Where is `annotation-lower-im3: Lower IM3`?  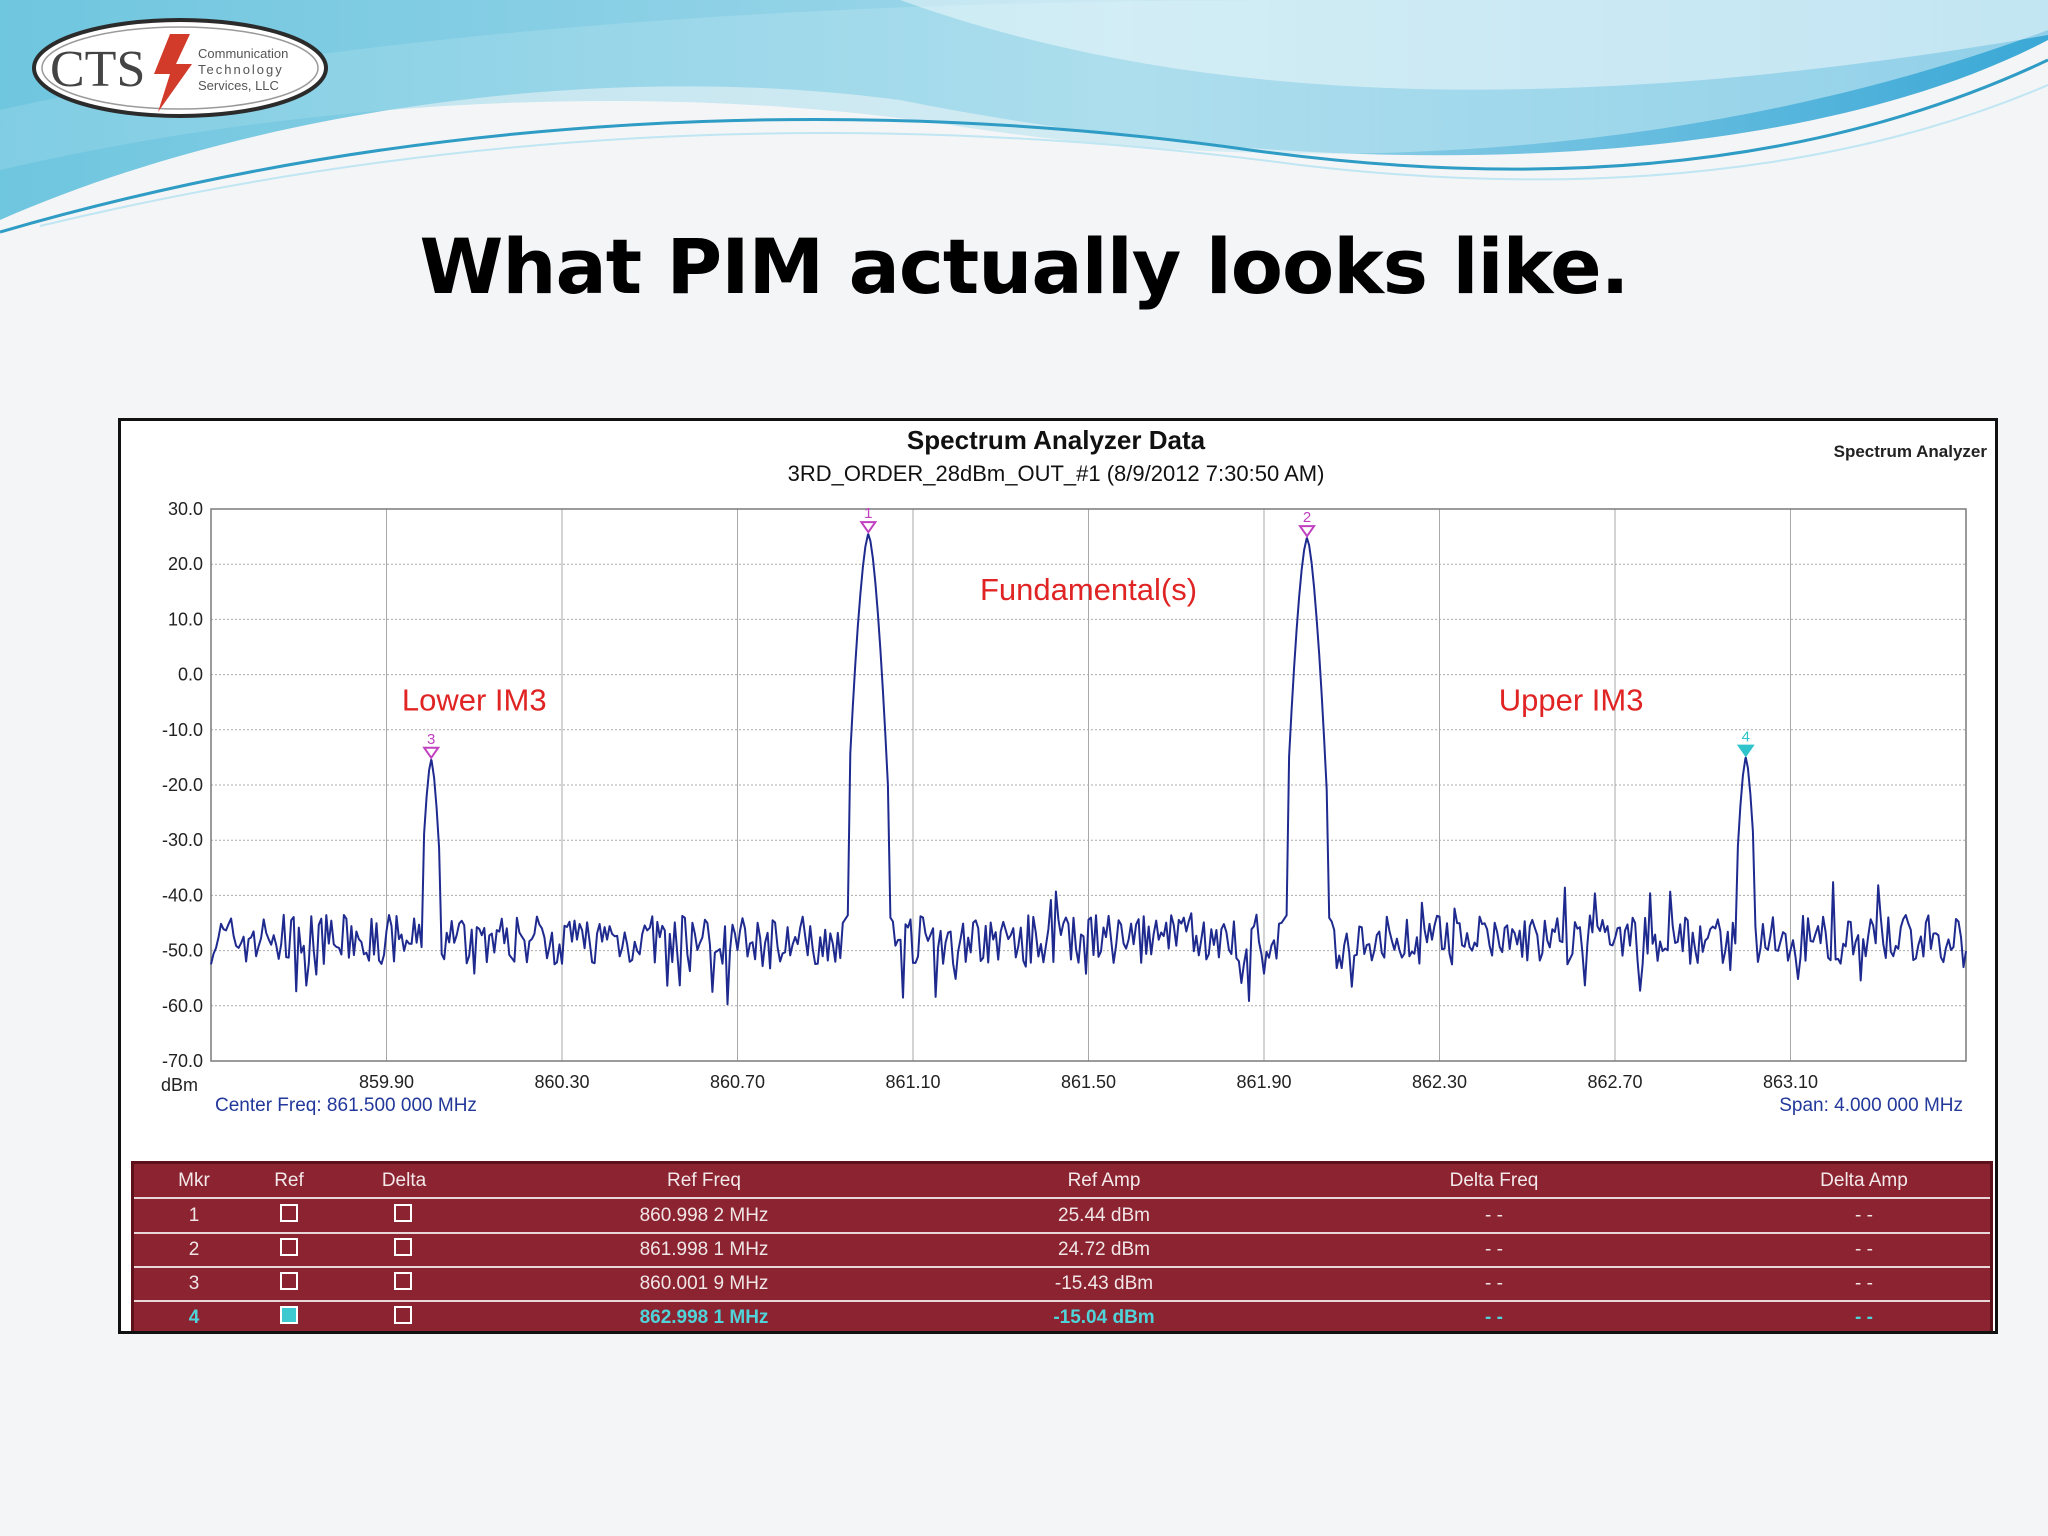 annotation-lower-im3: Lower IM3 is located at coordinates (474, 699).